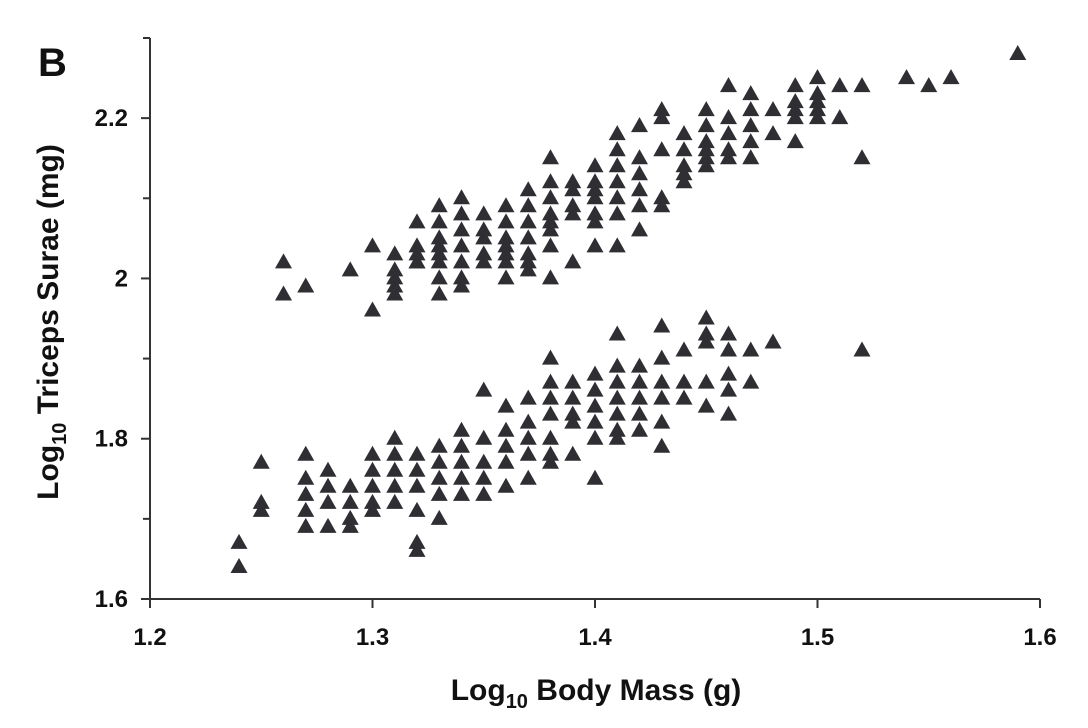 This screenshot has height=728, width=1088. Describe the element at coordinates (1039, 637) in the screenshot. I see `x-tick-label: 1.6` at that location.